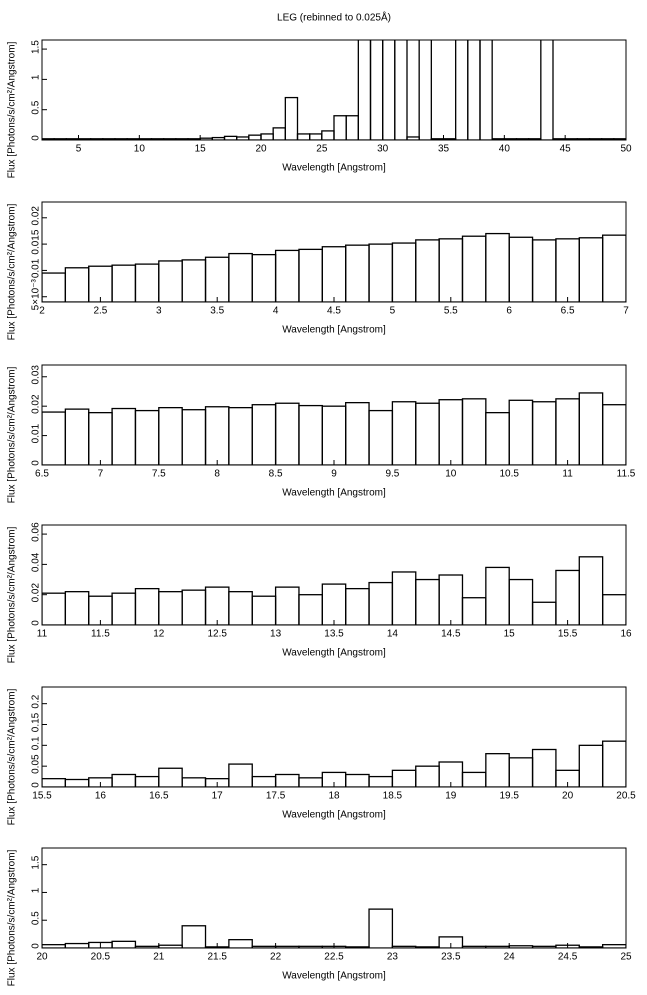 This screenshot has width=647, height=995. I want to click on x-tick-label: 11, so click(42, 634).